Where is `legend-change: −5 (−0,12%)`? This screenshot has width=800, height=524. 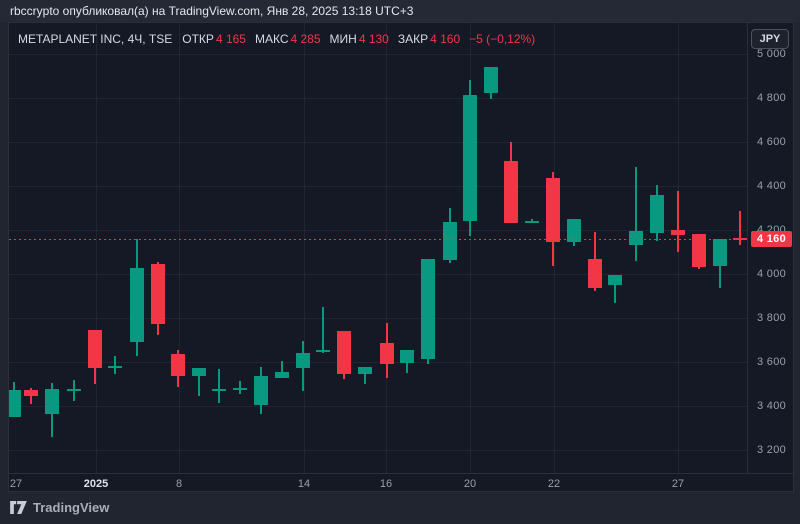
legend-change: −5 (−0,12%) is located at coordinates (502, 39).